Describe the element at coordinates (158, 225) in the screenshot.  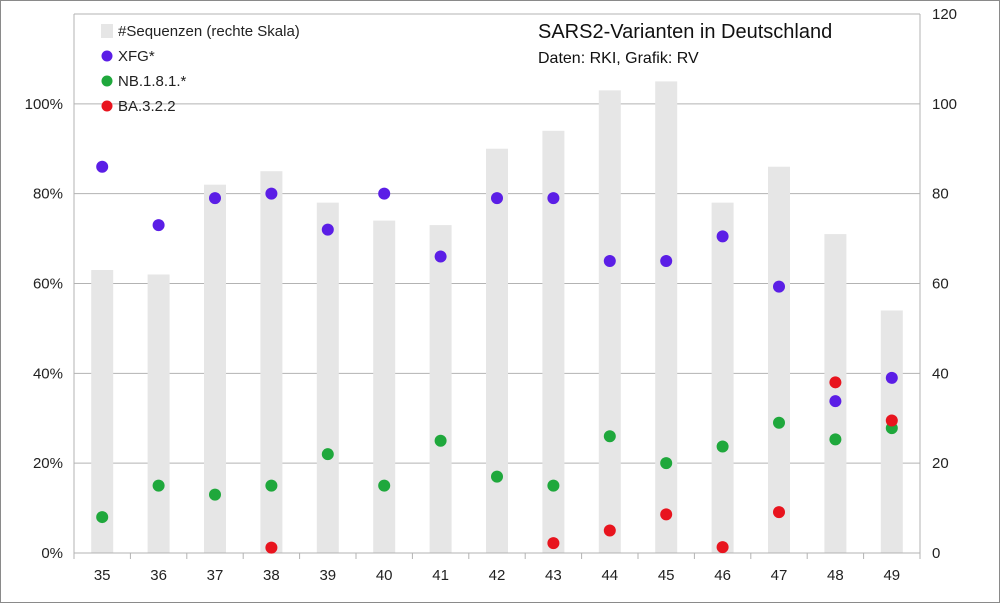
I see `point-xfg--36` at that location.